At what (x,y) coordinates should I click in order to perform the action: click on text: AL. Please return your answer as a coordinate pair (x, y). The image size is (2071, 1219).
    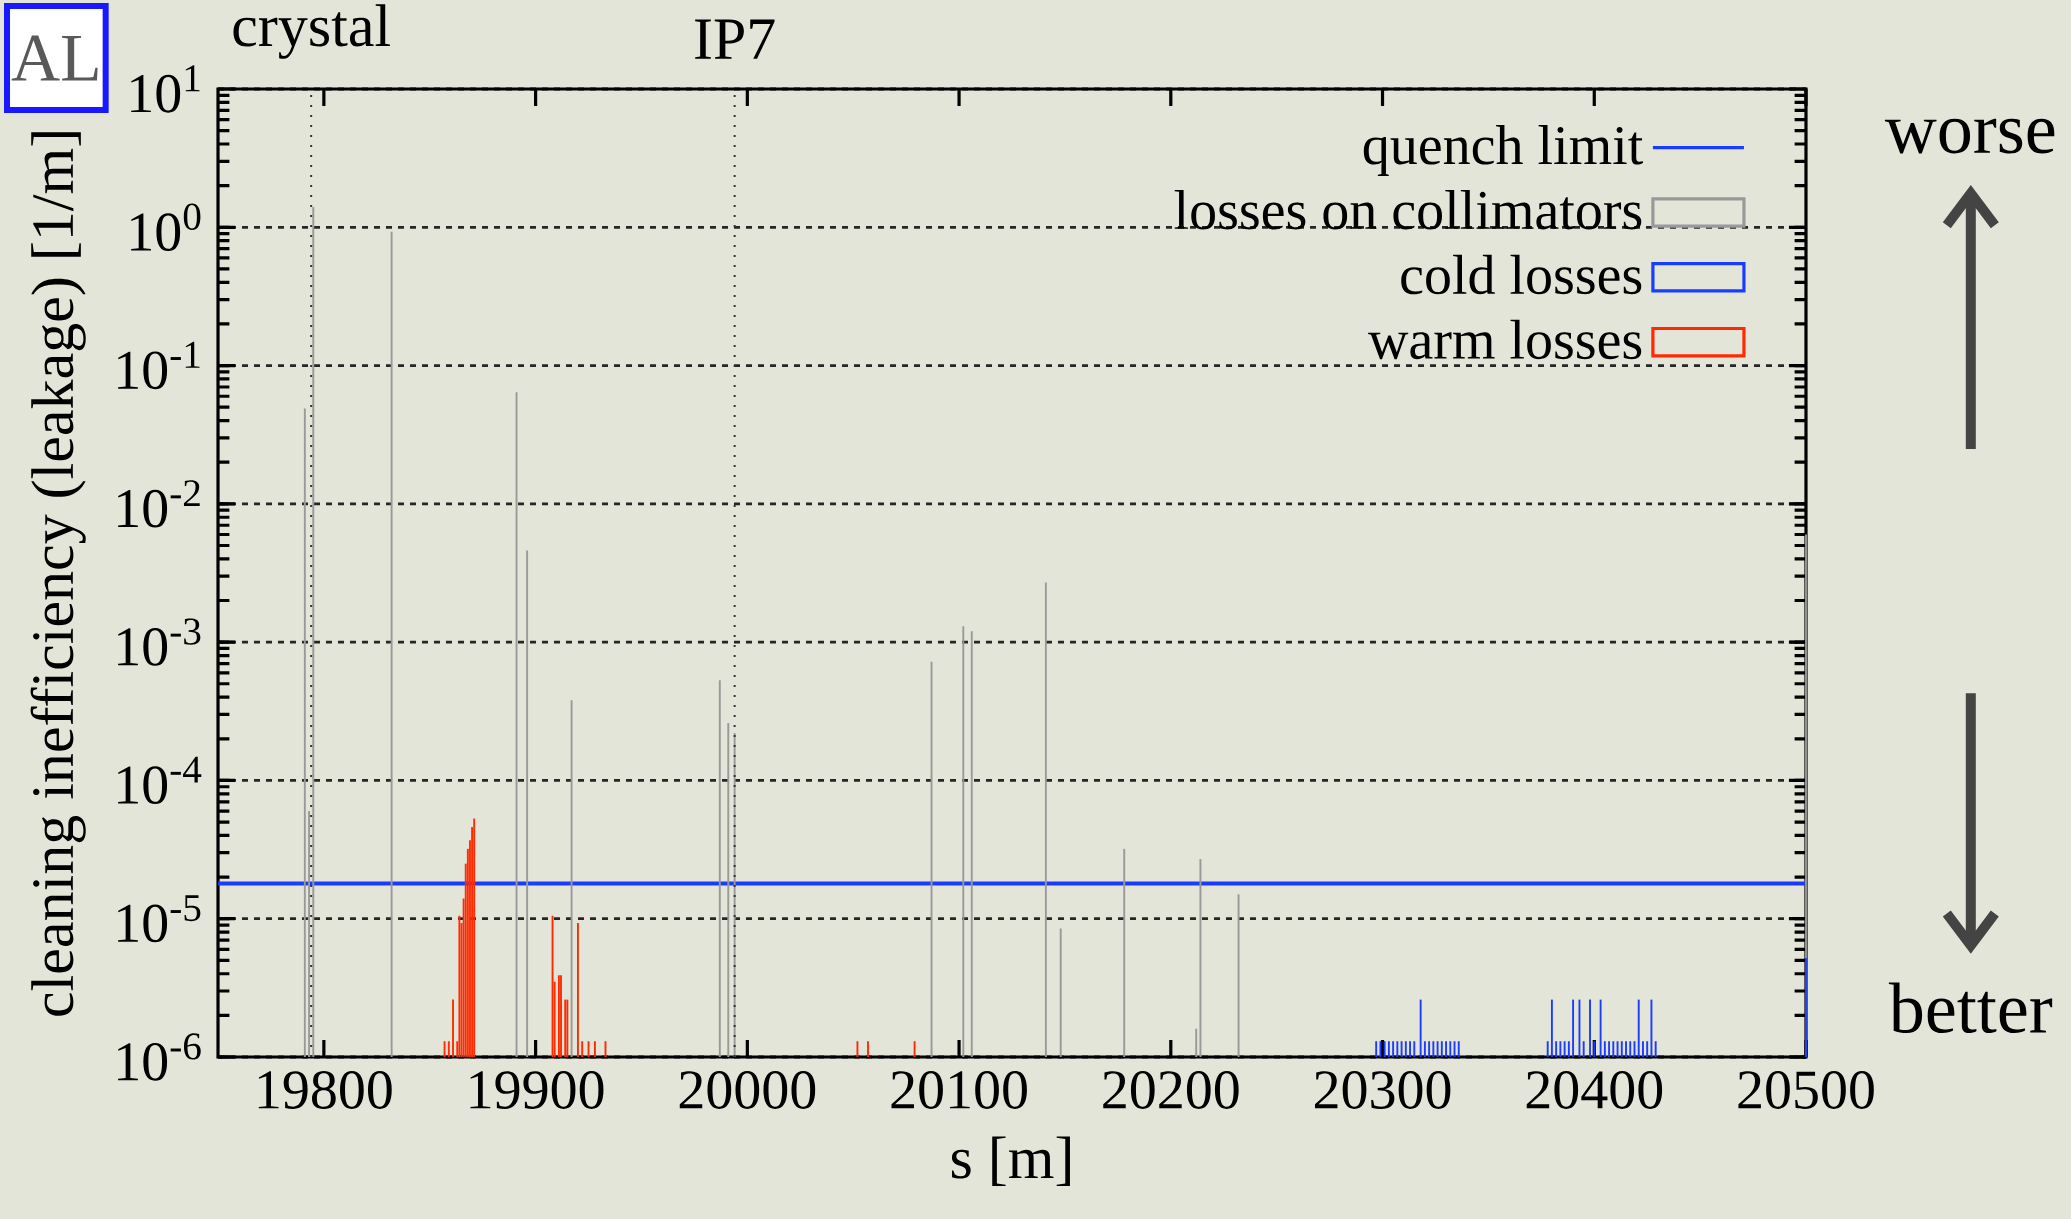
    Looking at the image, I should click on (54, 58).